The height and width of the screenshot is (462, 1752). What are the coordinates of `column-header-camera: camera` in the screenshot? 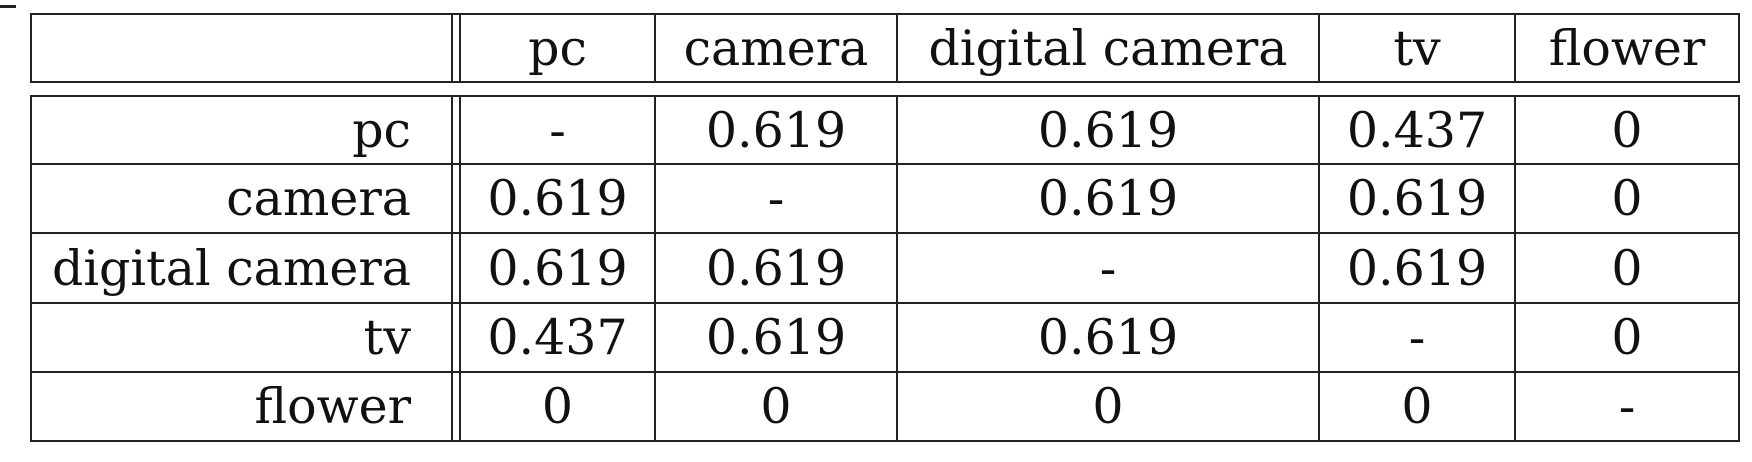 It's located at (776, 48).